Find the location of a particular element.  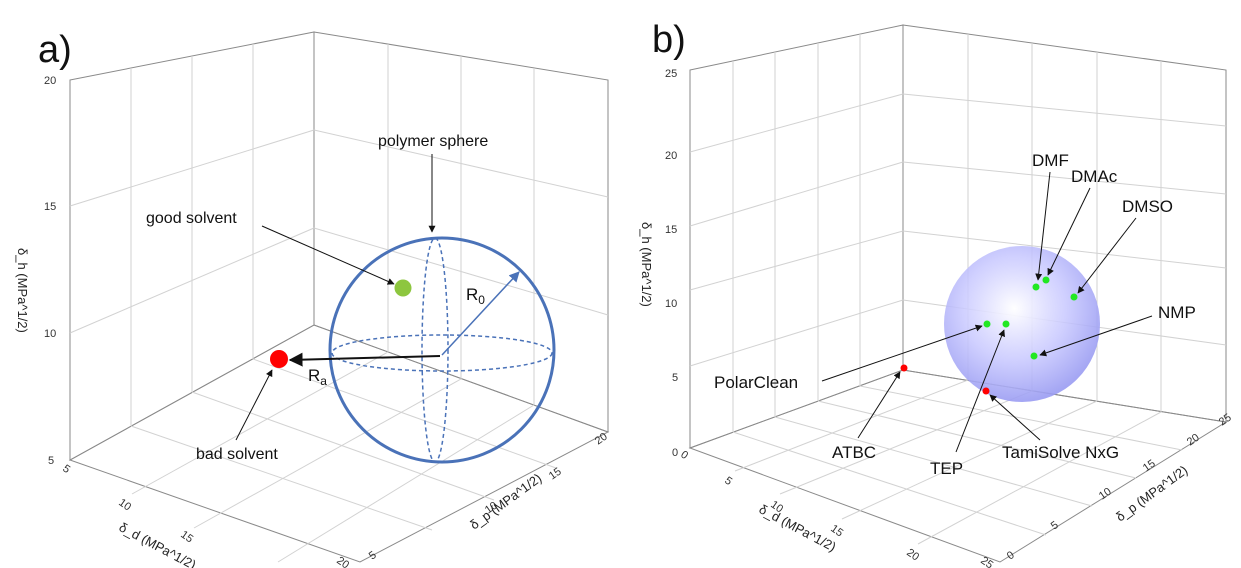

panel-a-y-tick: 15 is located at coordinates (555, 474).